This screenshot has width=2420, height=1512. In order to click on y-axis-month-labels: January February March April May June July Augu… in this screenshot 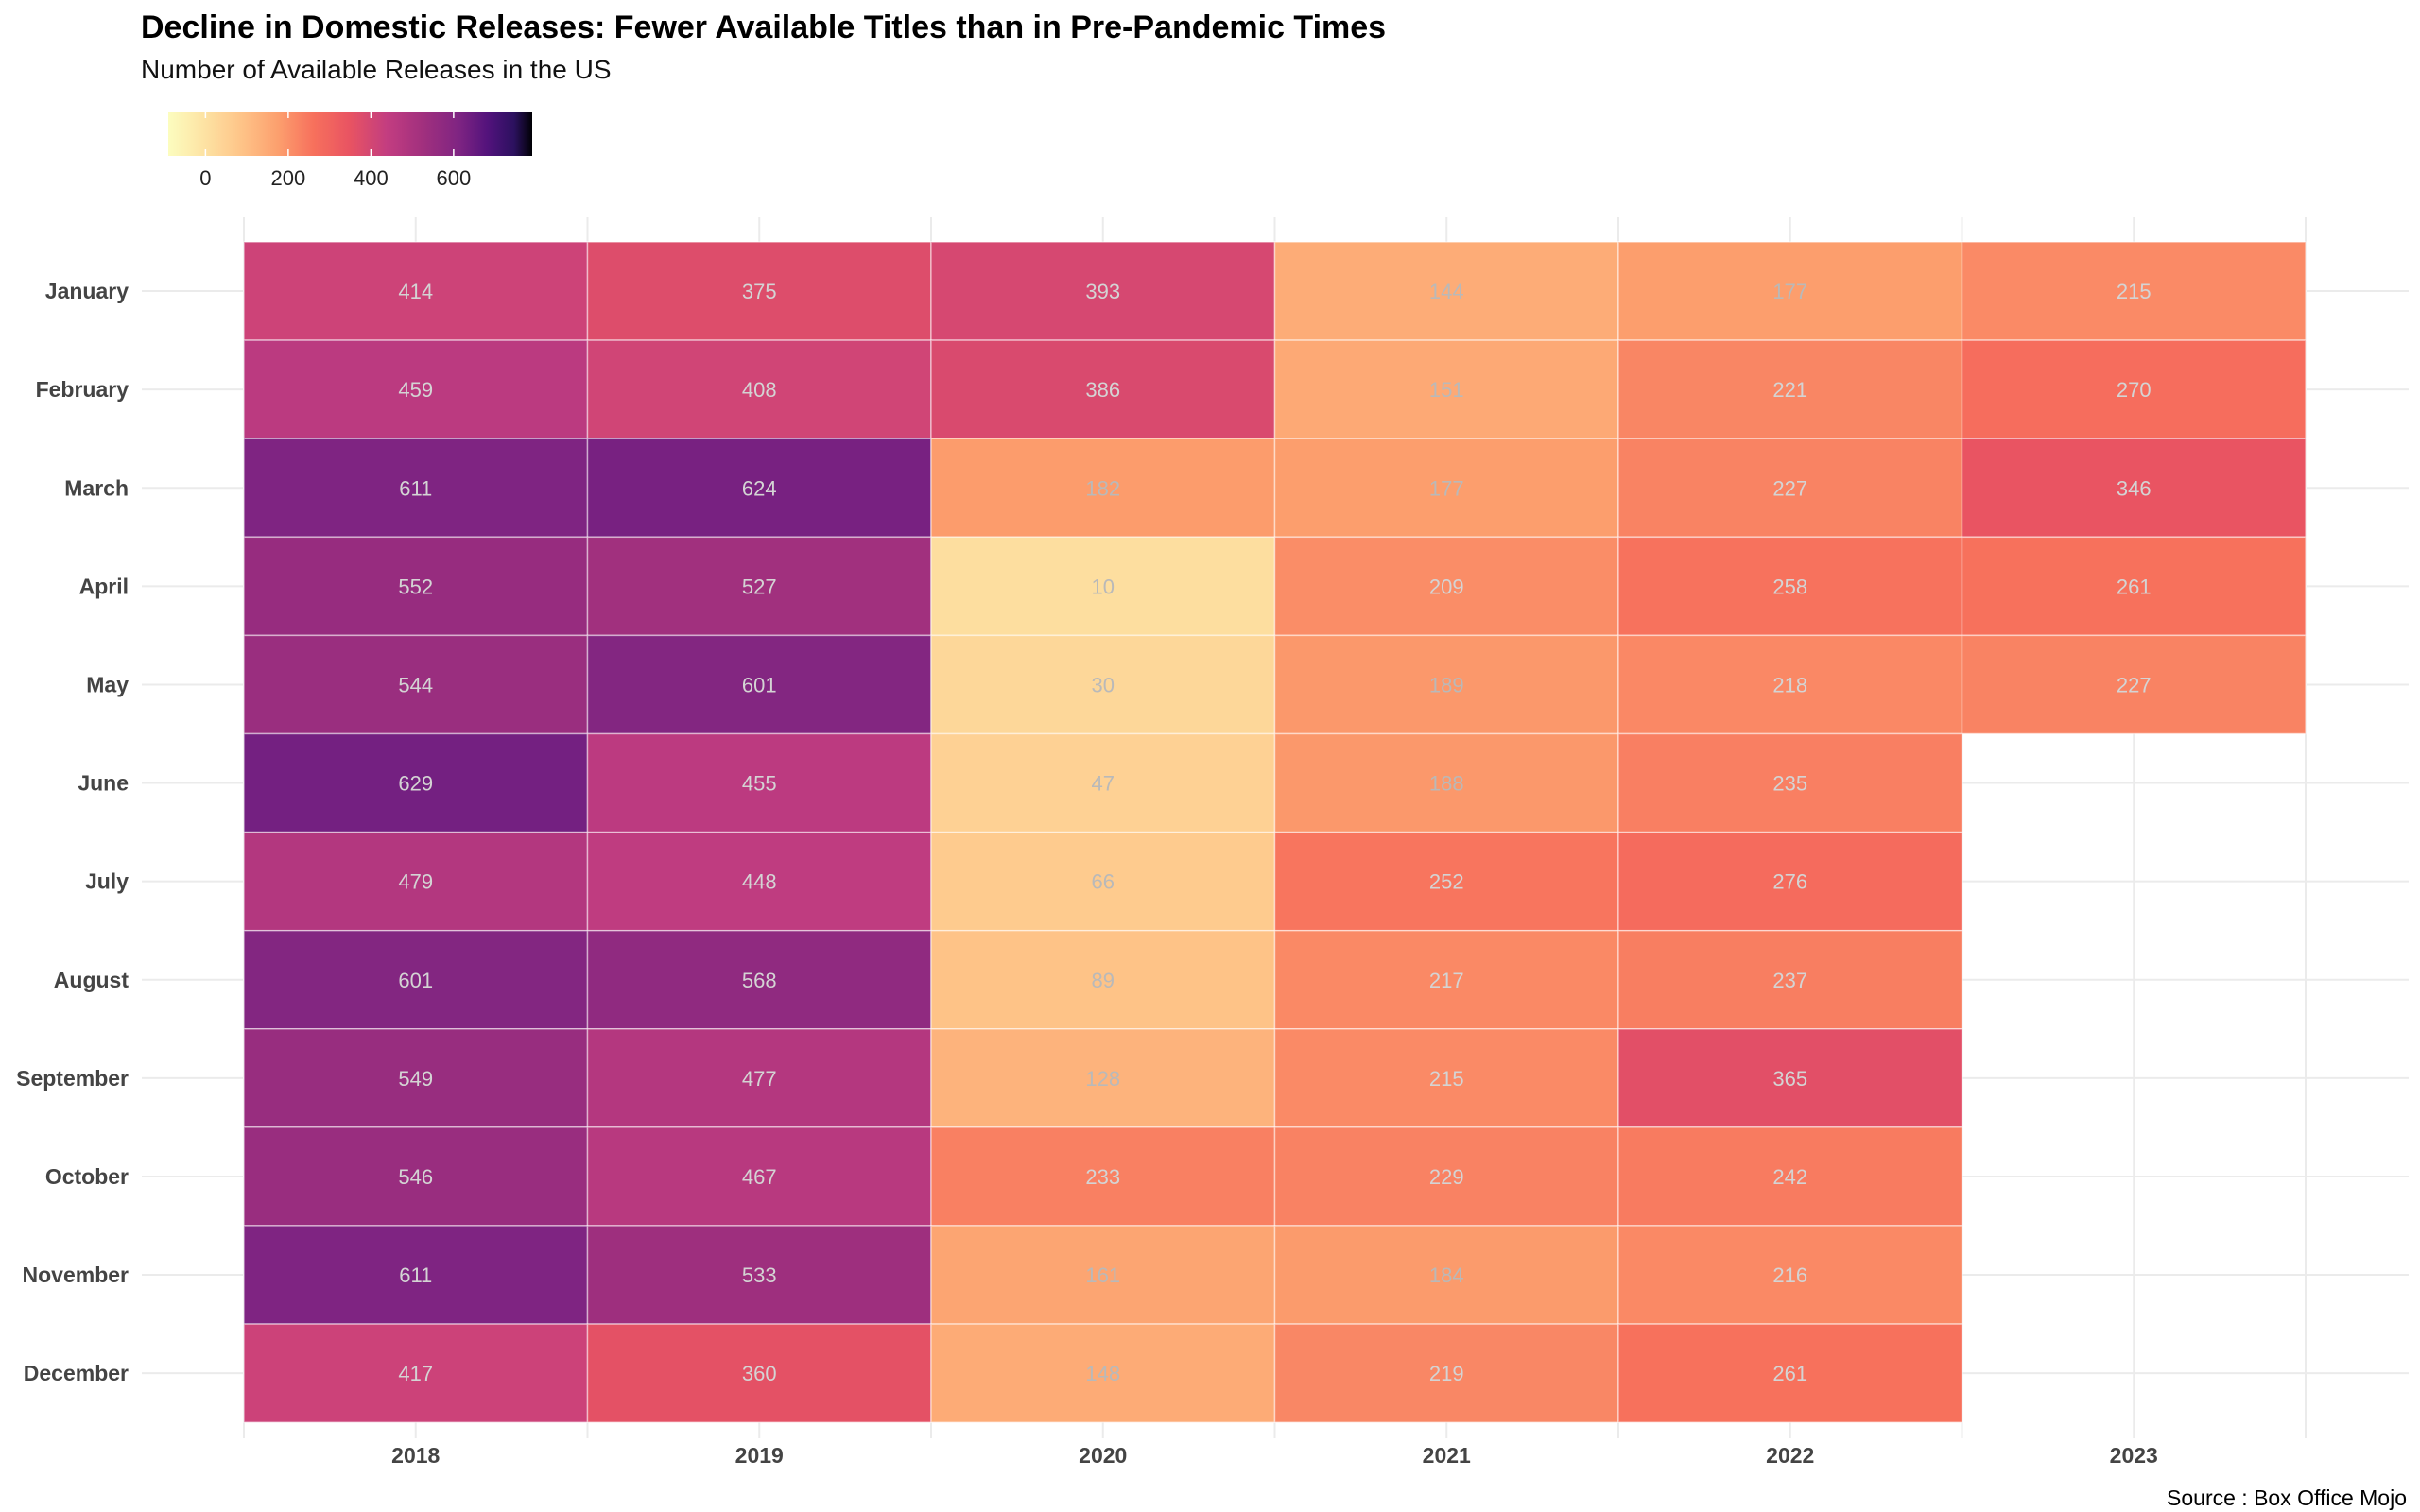, I will do `click(72, 832)`.